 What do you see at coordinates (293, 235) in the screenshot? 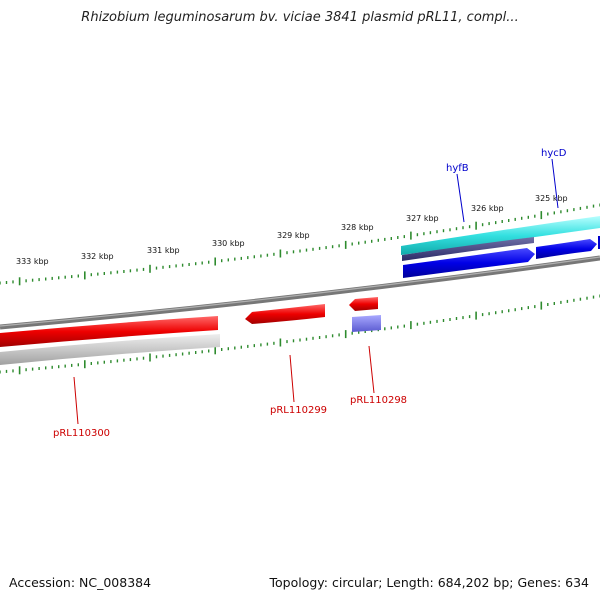
I see `tick-label: 329 kbp` at bounding box center [293, 235].